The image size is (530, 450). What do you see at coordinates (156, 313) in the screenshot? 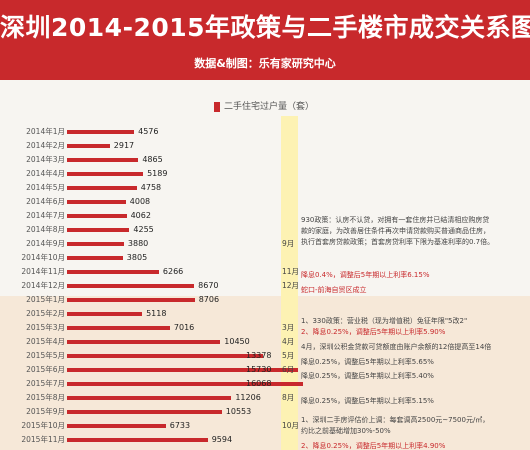
I see `data-label: 5118` at bounding box center [156, 313].